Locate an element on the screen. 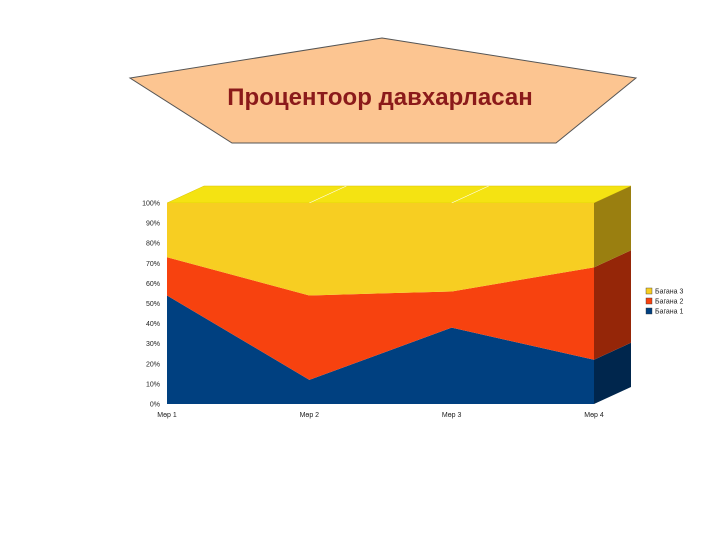  y-tick-label: 80% is located at coordinates (153, 244).